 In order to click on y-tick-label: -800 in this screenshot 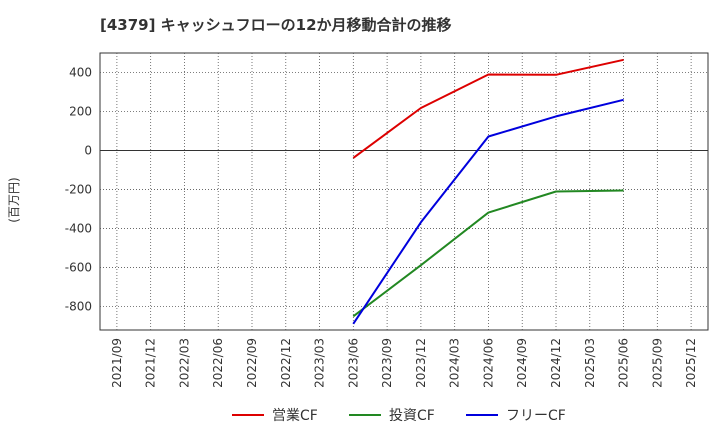, I will do `click(78, 307)`.